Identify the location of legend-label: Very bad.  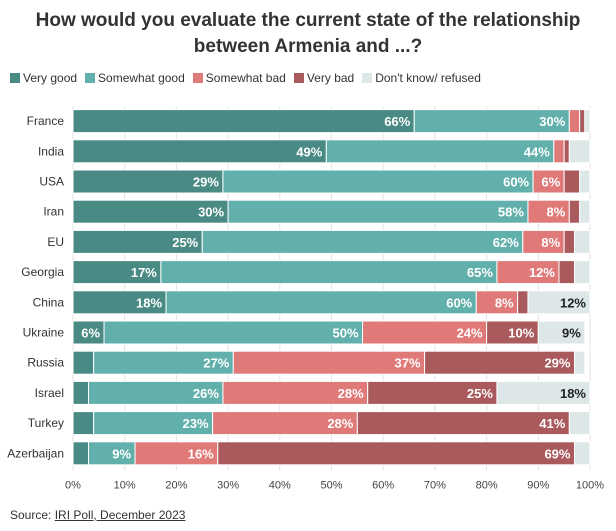
(330, 78).